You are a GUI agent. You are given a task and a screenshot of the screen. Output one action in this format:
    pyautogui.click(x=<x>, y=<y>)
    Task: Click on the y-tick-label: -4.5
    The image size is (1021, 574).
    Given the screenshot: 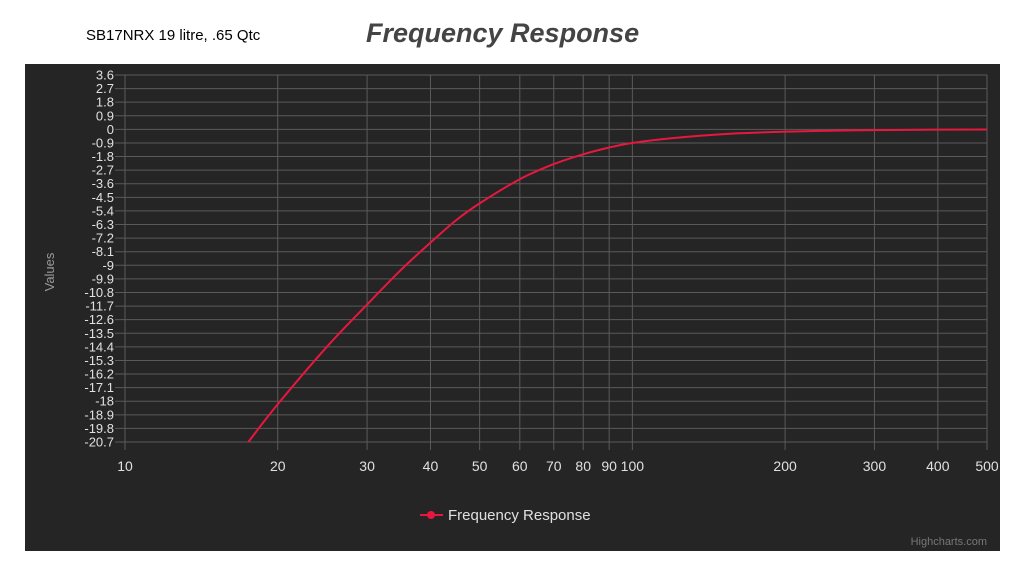 What is the action you would take?
    pyautogui.click(x=103, y=197)
    